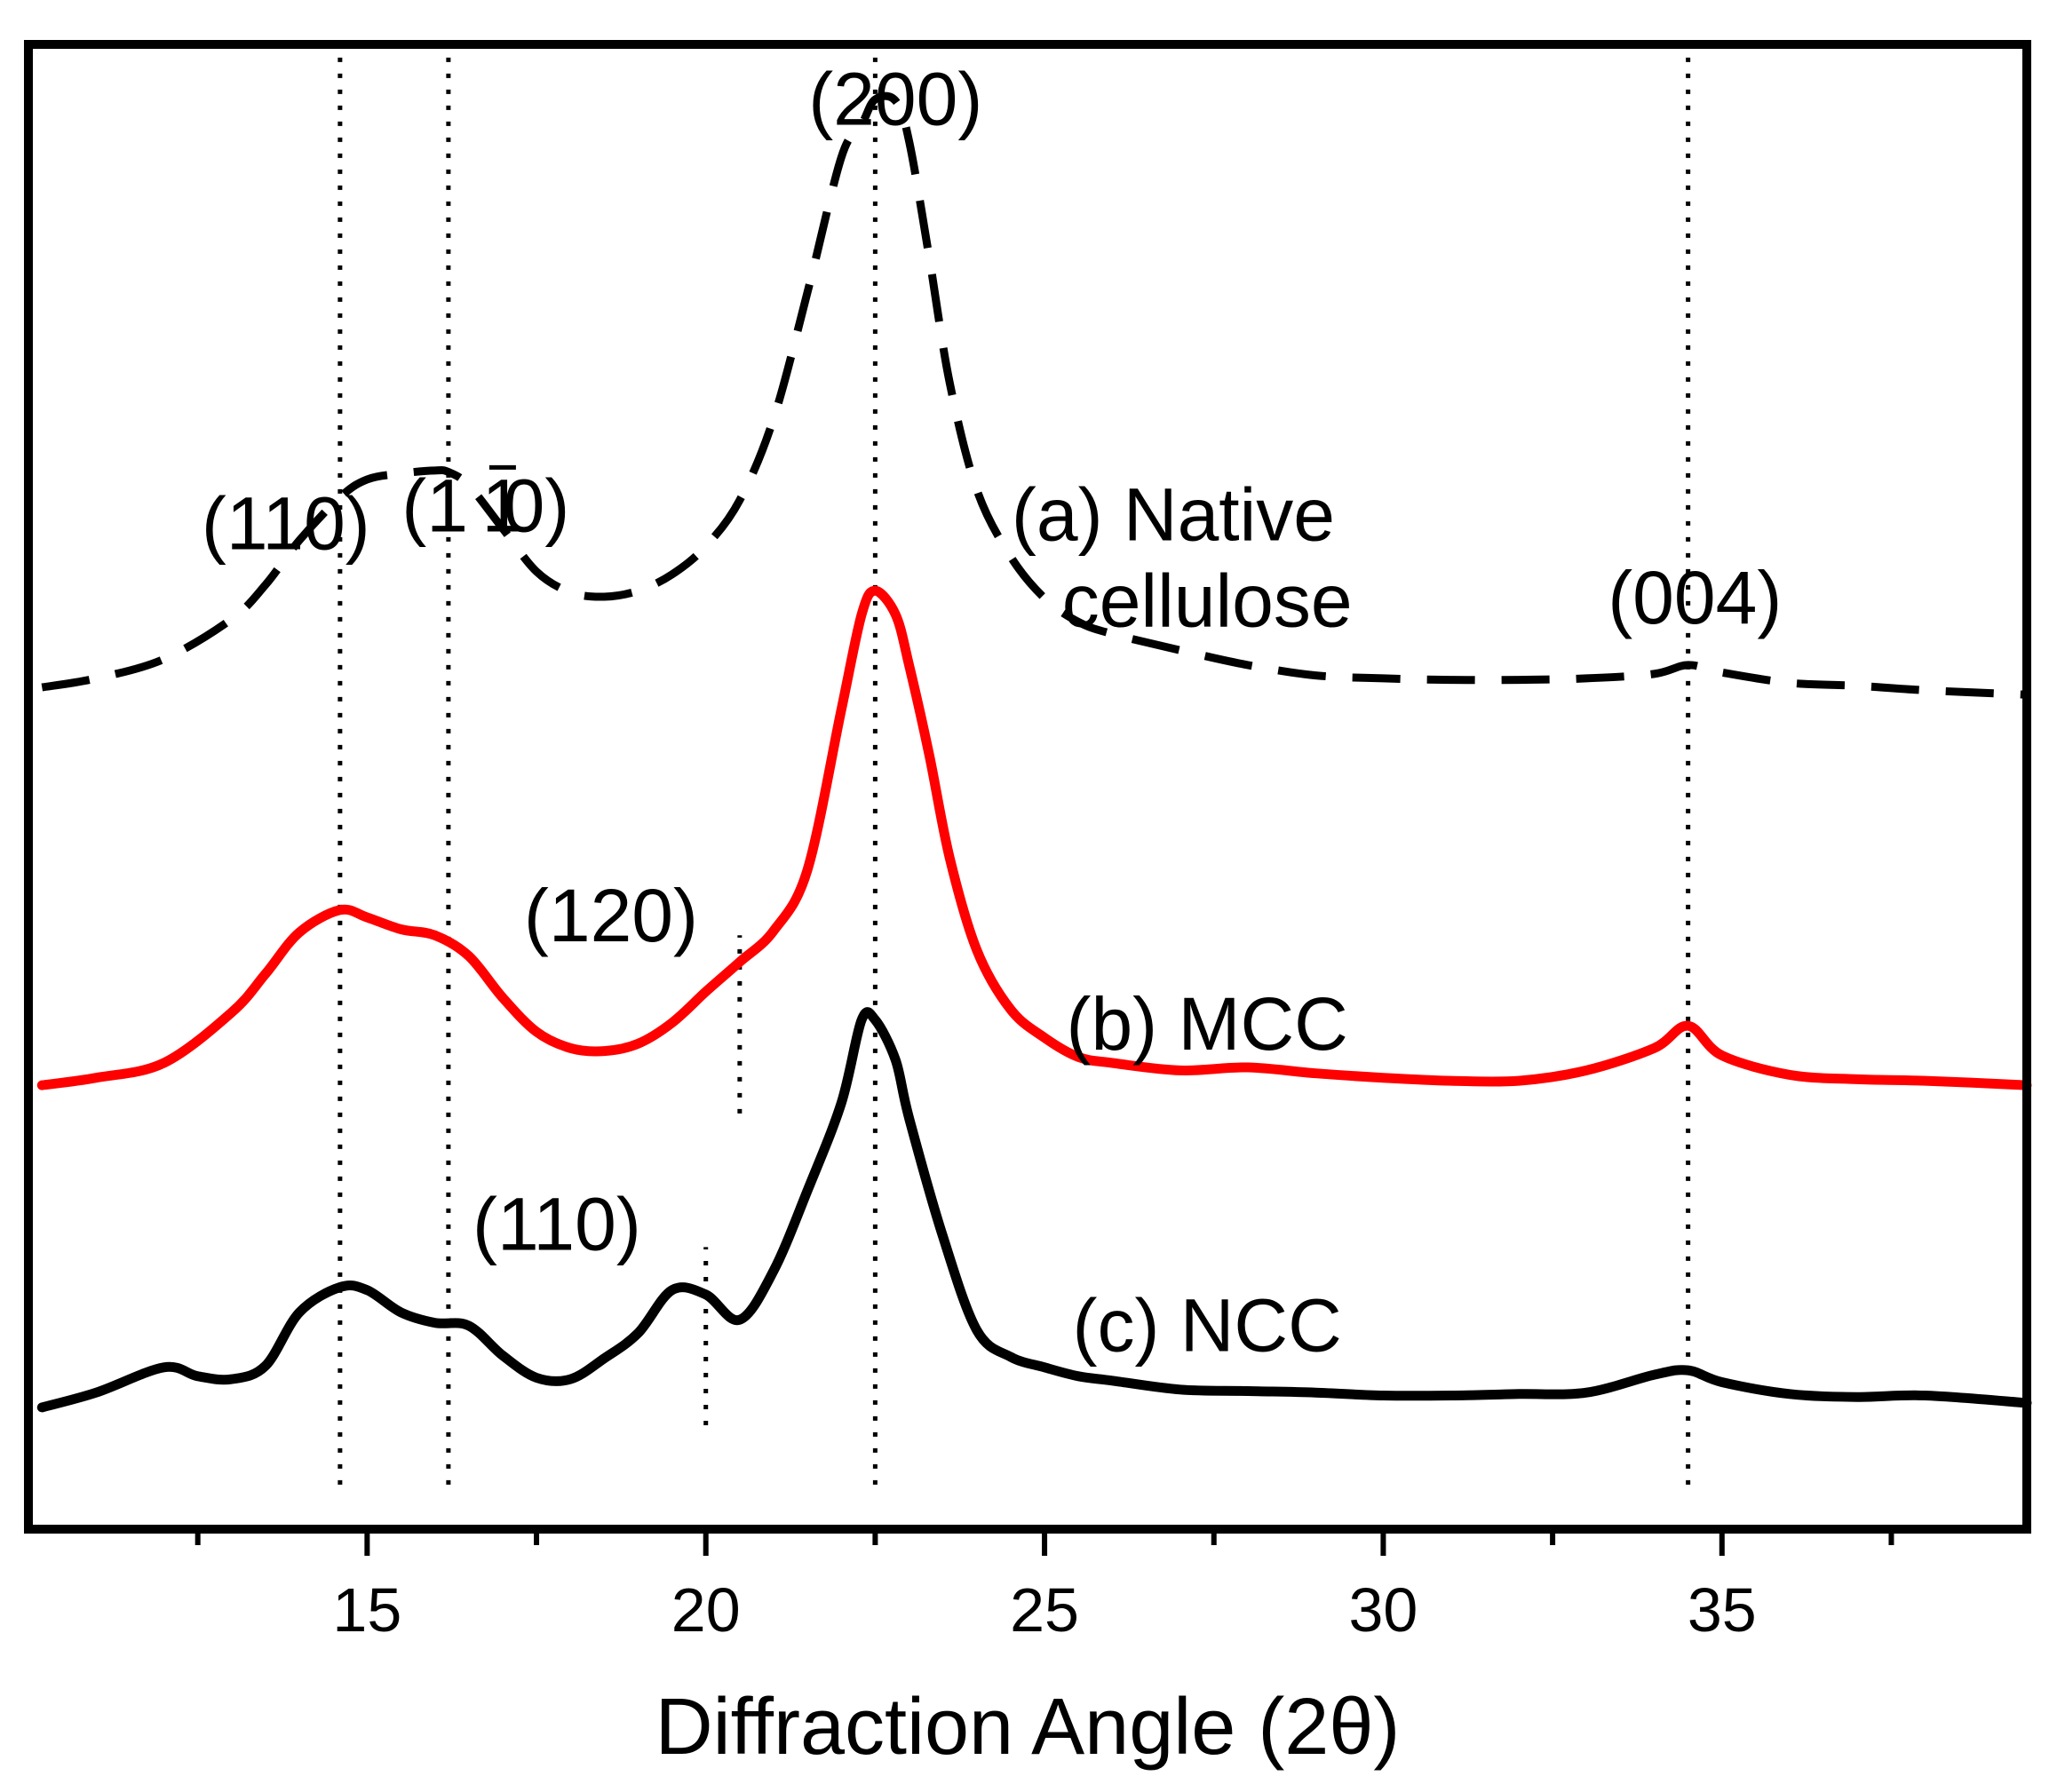 The image size is (2057, 1792). What do you see at coordinates (895, 98) in the screenshot?
I see `peak-label-4: (200)` at bounding box center [895, 98].